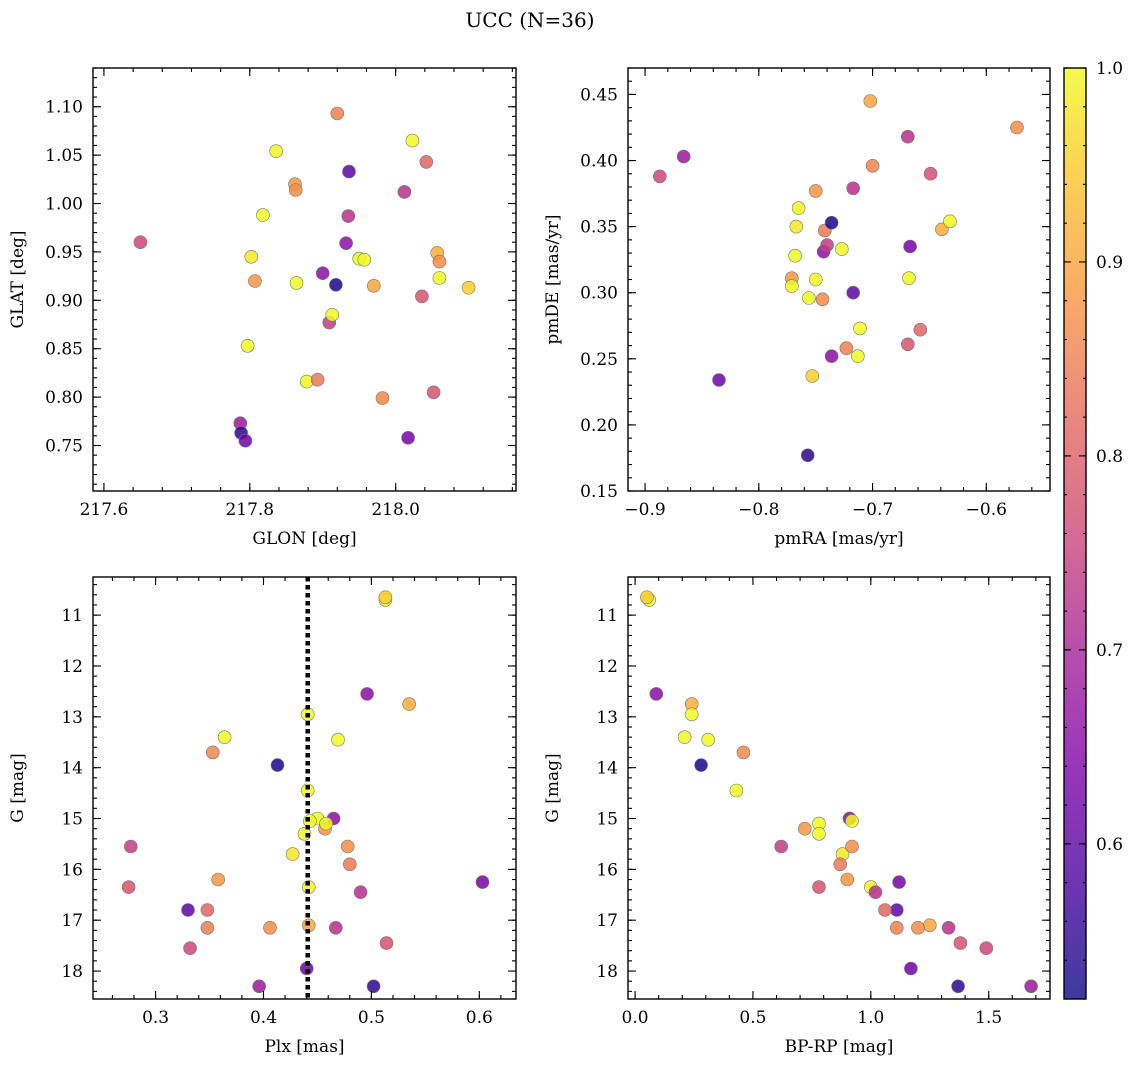 Image resolution: width=1136 pixels, height=1067 pixels. I want to click on colorbar-tick-label: 0.7, so click(1109, 651).